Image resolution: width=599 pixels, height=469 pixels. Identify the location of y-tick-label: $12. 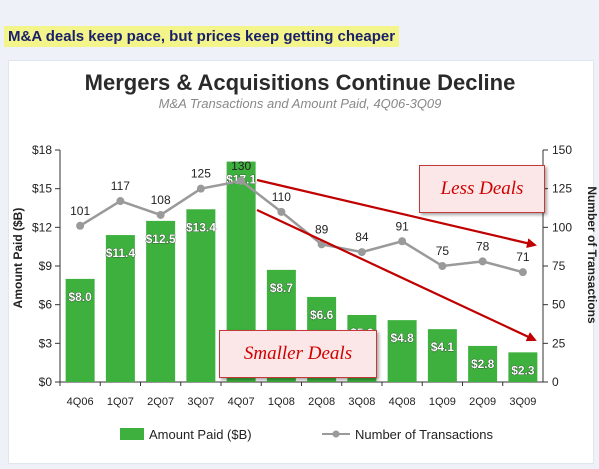
(42, 227).